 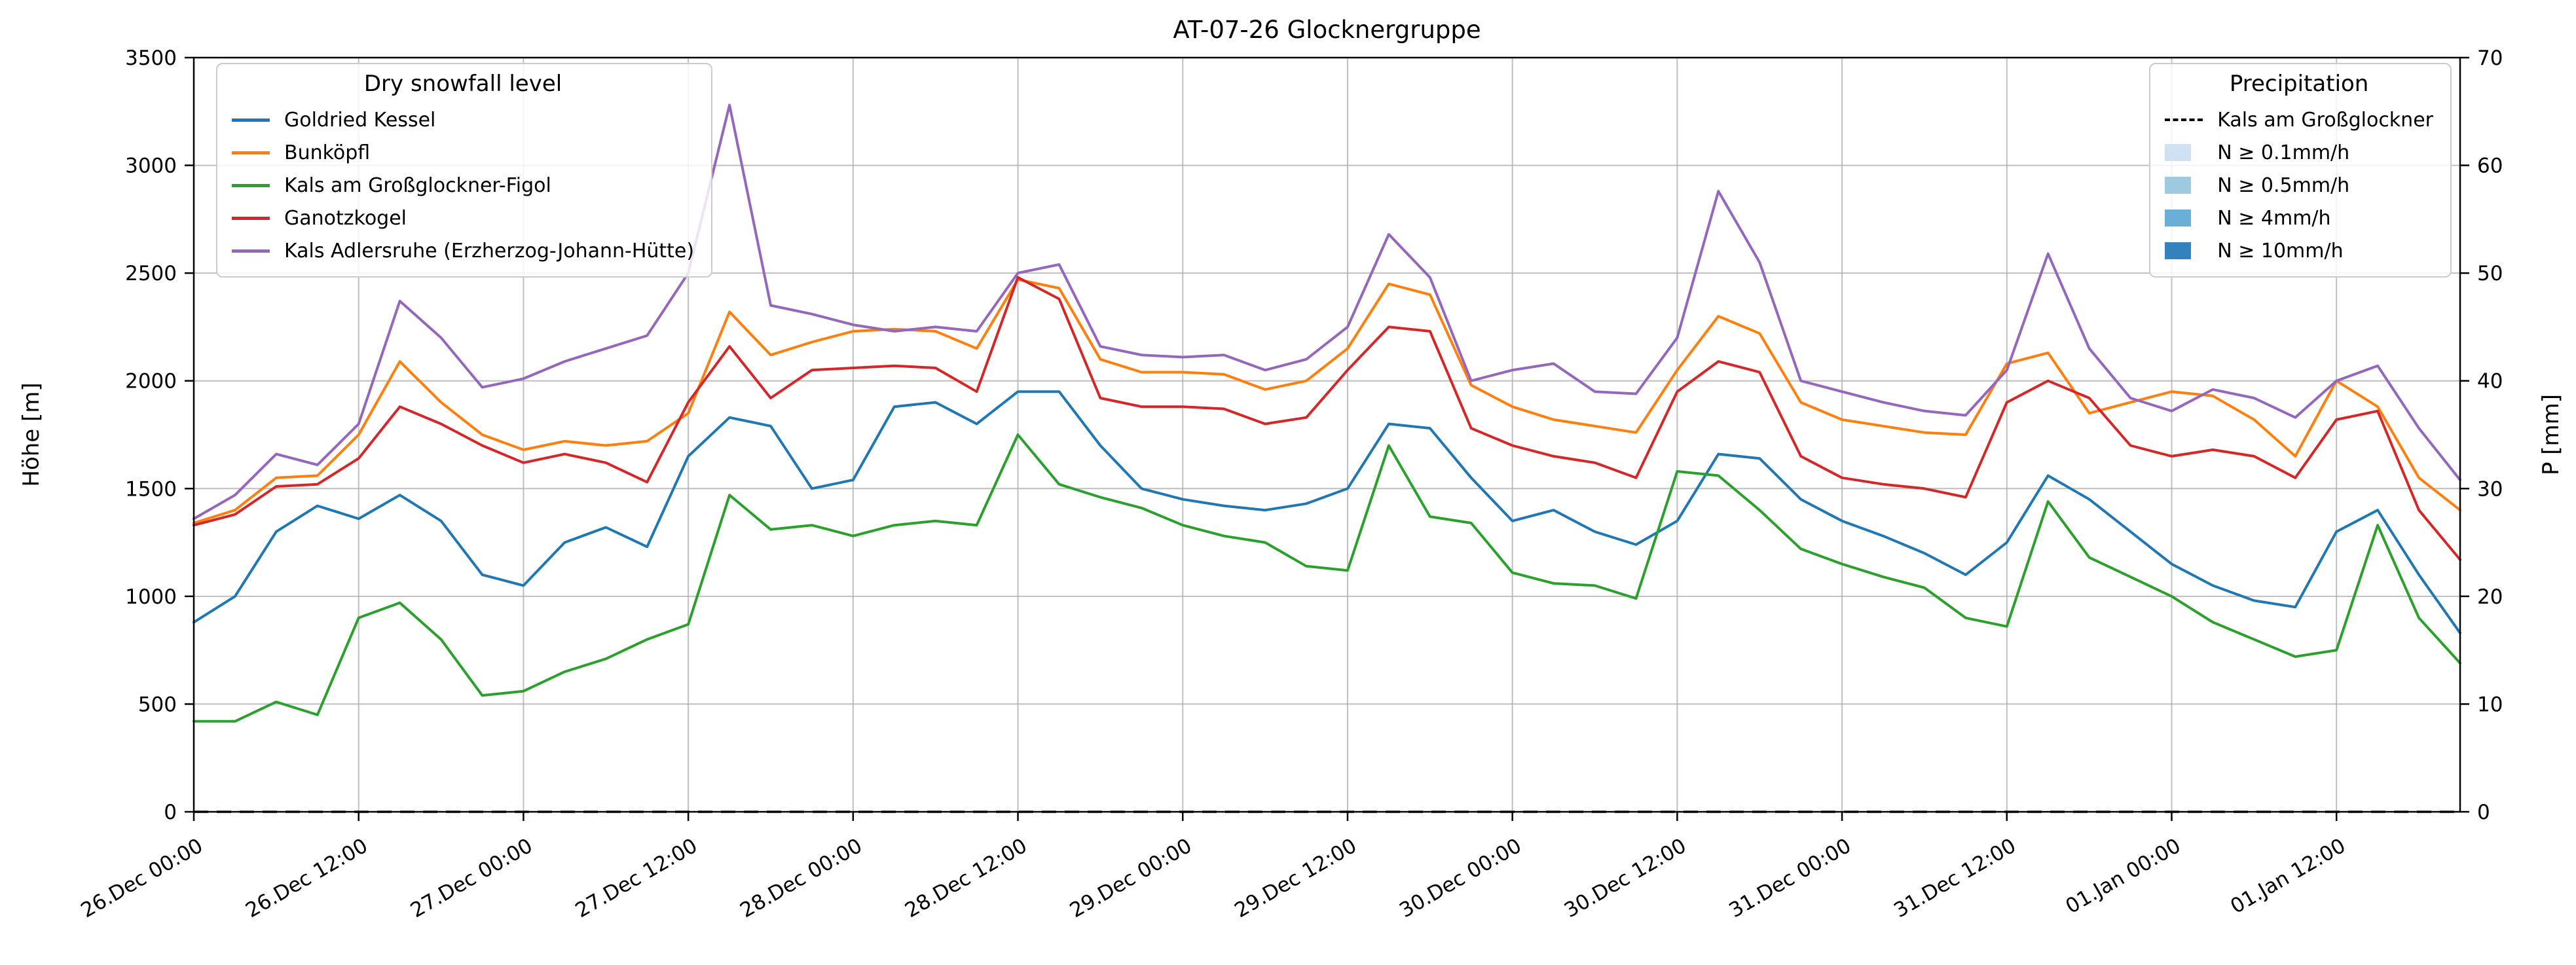 I want to click on x-tick-label: 31.Dec 00:00, so click(x=1790, y=878).